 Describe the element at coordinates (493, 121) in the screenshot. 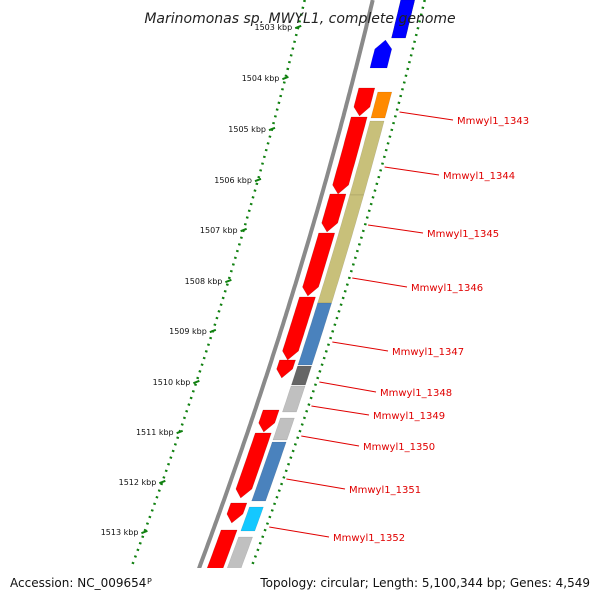

I see `gene-label: Mmwyl1_1343` at that location.